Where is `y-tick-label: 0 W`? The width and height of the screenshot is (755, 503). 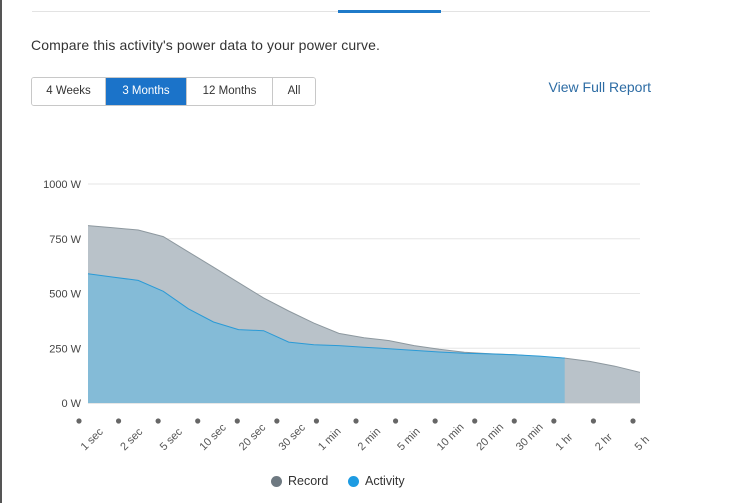
y-tick-label: 0 W is located at coordinates (71, 404).